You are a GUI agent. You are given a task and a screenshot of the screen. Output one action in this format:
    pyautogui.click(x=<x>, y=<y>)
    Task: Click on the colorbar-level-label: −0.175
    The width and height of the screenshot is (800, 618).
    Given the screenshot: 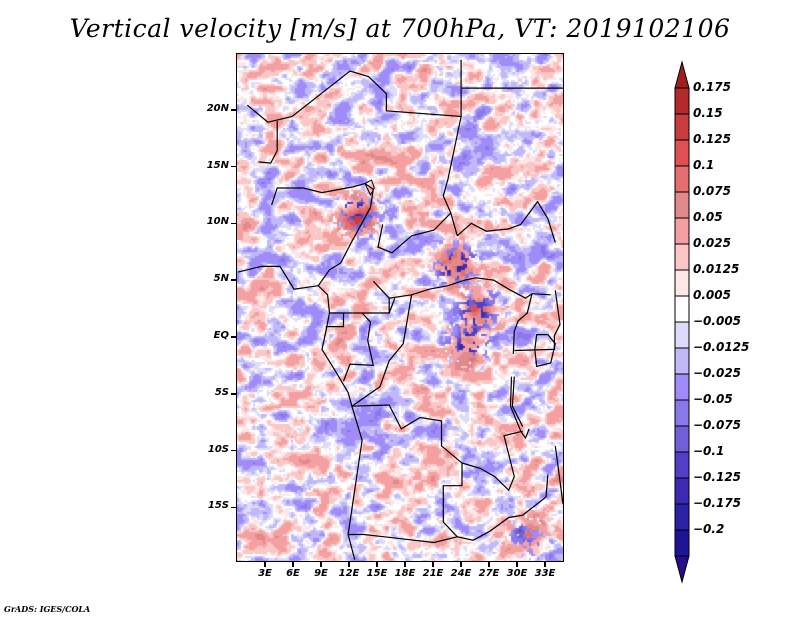 What is the action you would take?
    pyautogui.click(x=717, y=503)
    